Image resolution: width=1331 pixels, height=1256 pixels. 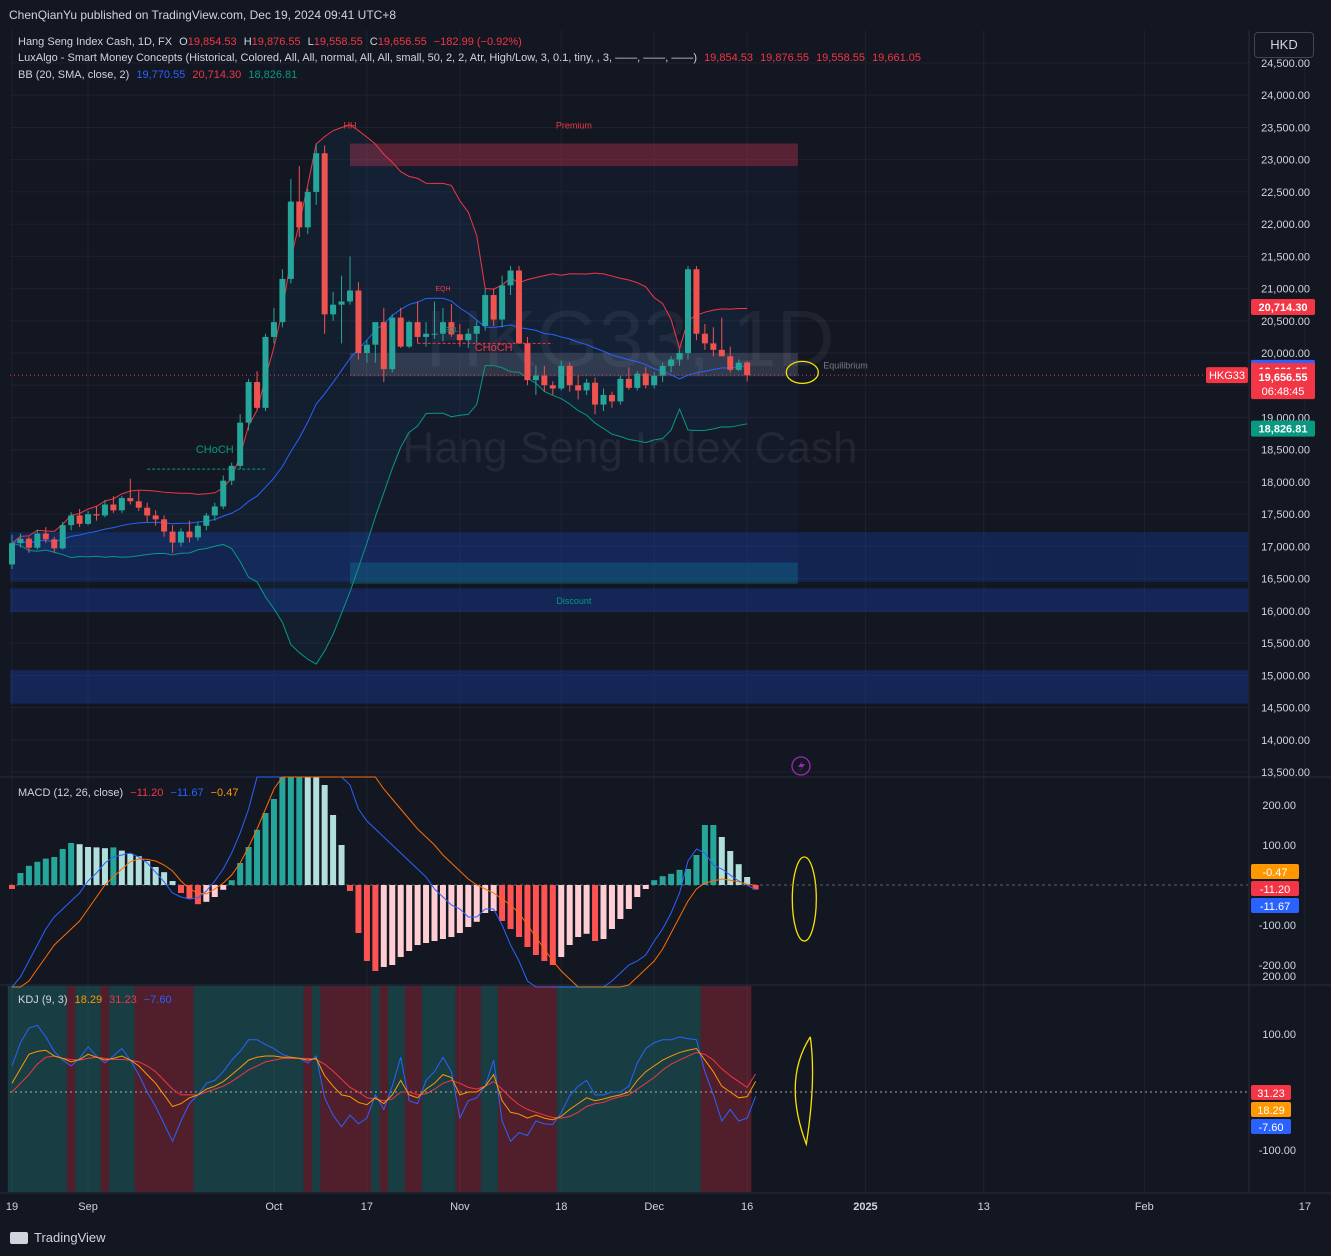 I want to click on macd-title: MACD (12, 26, close), so click(x=71, y=793).